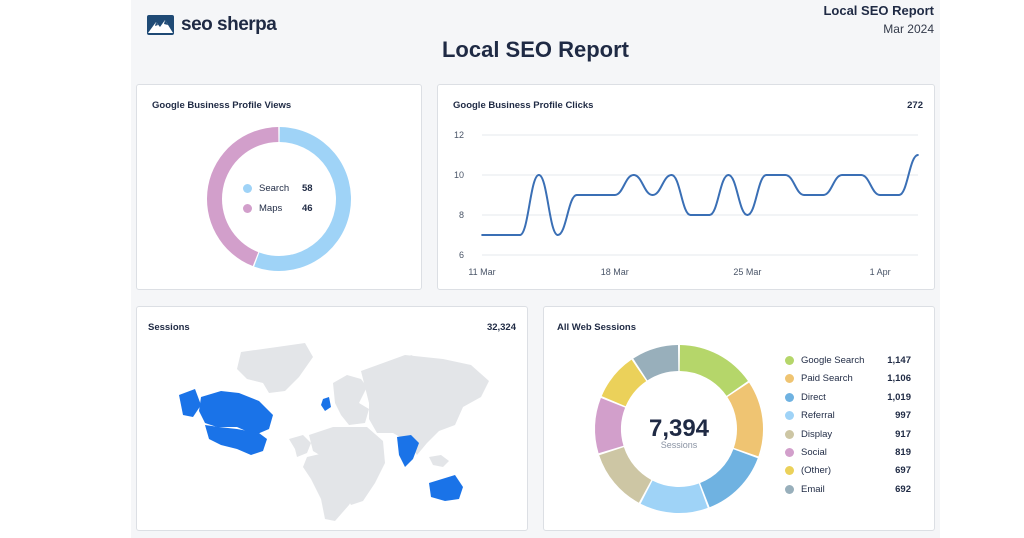  Describe the element at coordinates (624, 383) in the screenshot. I see `donut-slice-other` at that location.